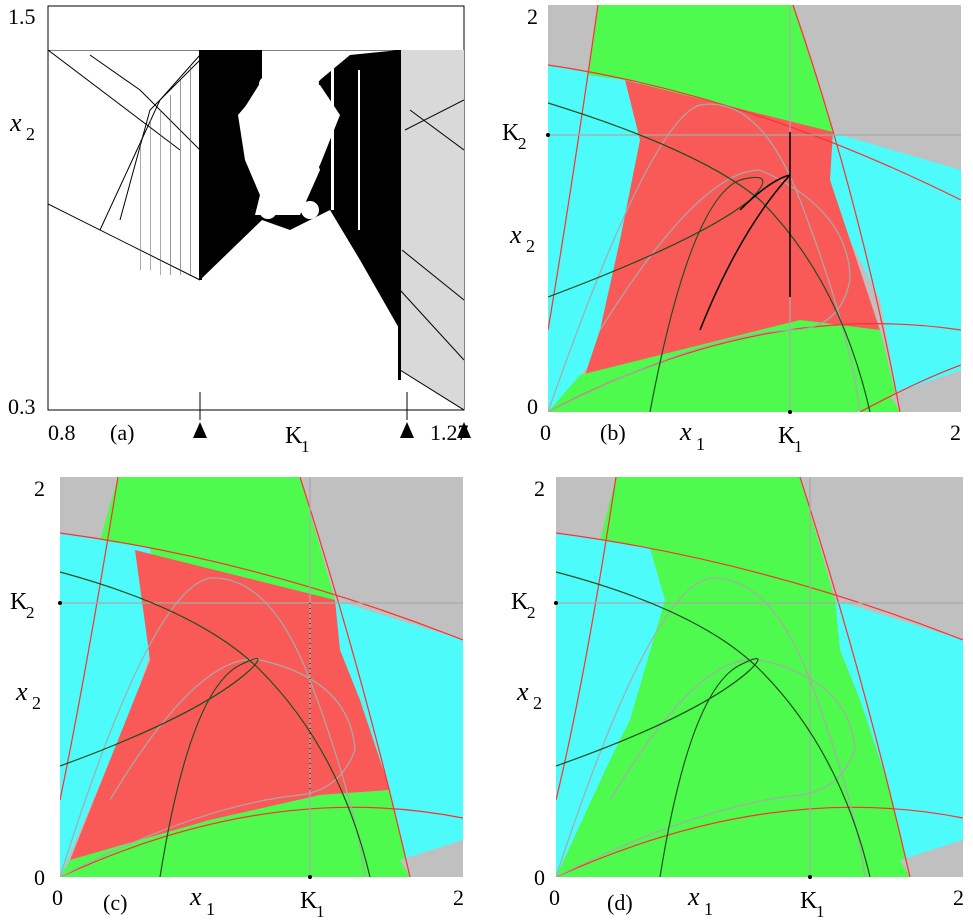  What do you see at coordinates (15, 122) in the screenshot?
I see `panel-a-ylabel: x` at bounding box center [15, 122].